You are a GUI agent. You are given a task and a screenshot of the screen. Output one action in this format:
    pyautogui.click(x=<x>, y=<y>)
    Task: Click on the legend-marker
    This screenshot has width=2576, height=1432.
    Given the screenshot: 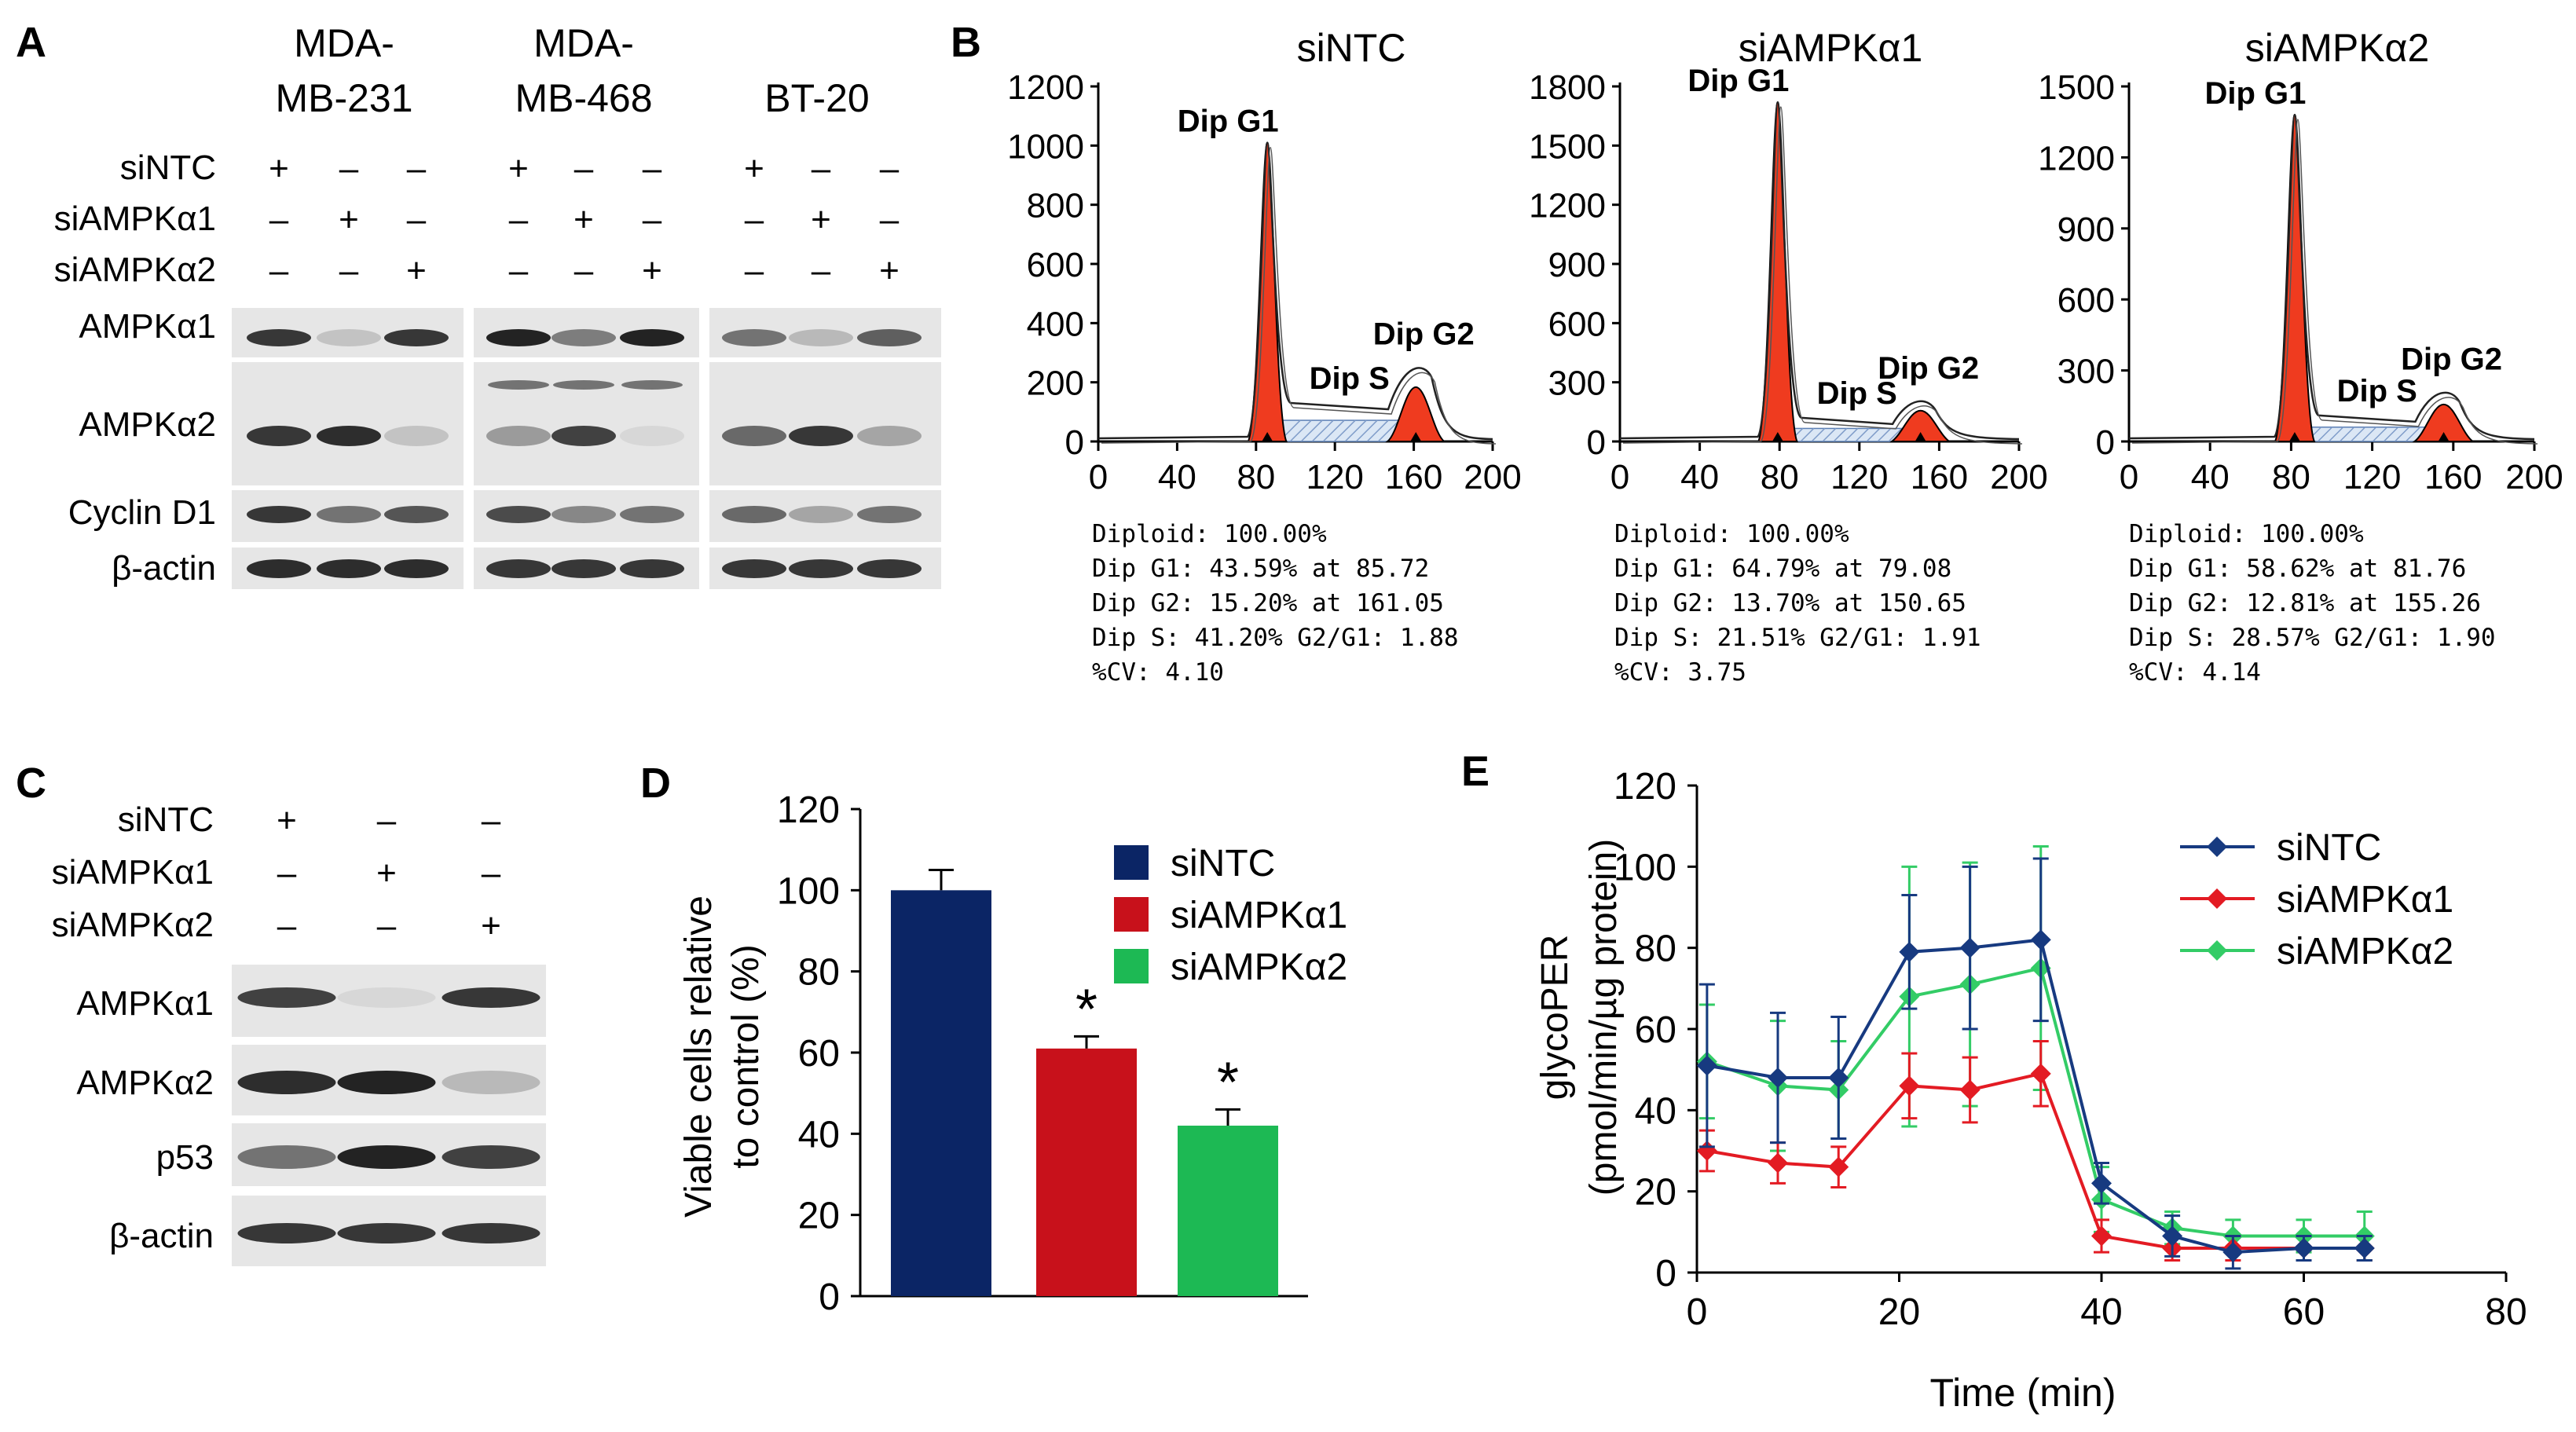 What is the action you would take?
    pyautogui.click(x=2217, y=847)
    